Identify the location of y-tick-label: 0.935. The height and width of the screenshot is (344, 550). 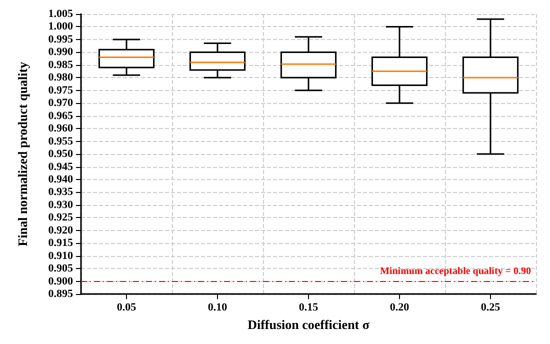
(61, 192).